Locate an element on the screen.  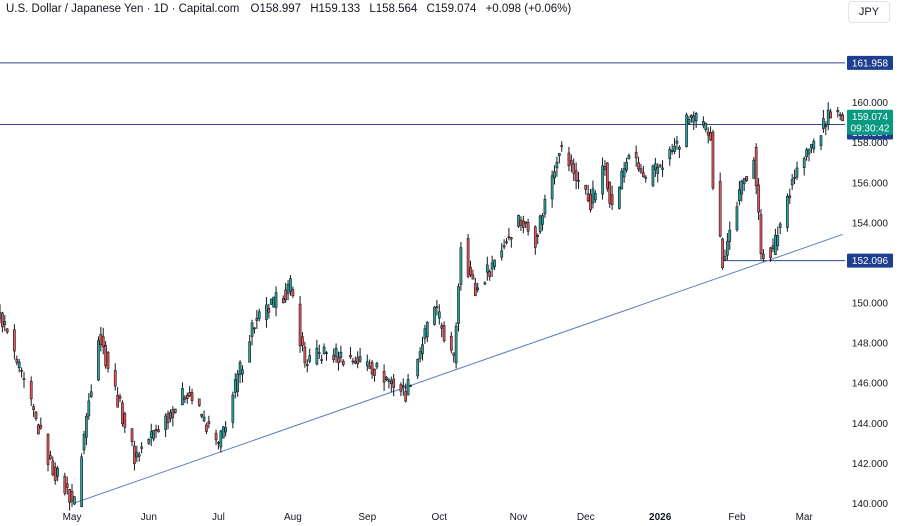
level-tag-bg is located at coordinates (870, 260).